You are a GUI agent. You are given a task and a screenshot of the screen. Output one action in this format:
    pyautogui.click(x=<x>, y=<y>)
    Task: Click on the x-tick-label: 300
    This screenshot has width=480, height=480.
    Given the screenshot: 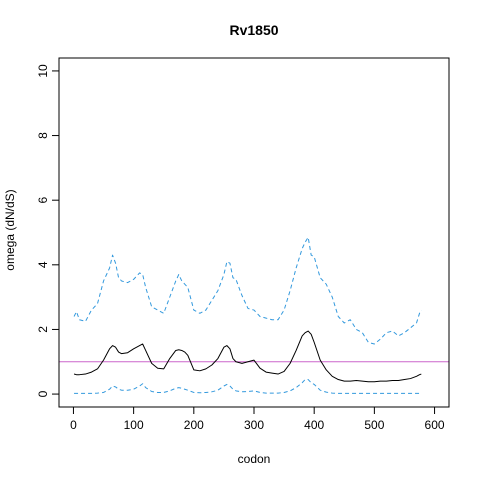 What is the action you would take?
    pyautogui.click(x=254, y=425)
    